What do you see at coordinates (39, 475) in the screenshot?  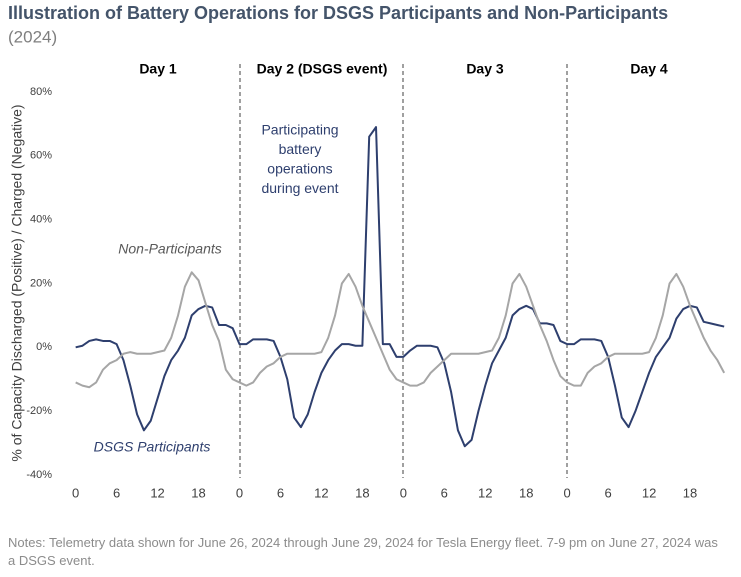 I see `y-tick-label: -40%` at bounding box center [39, 475].